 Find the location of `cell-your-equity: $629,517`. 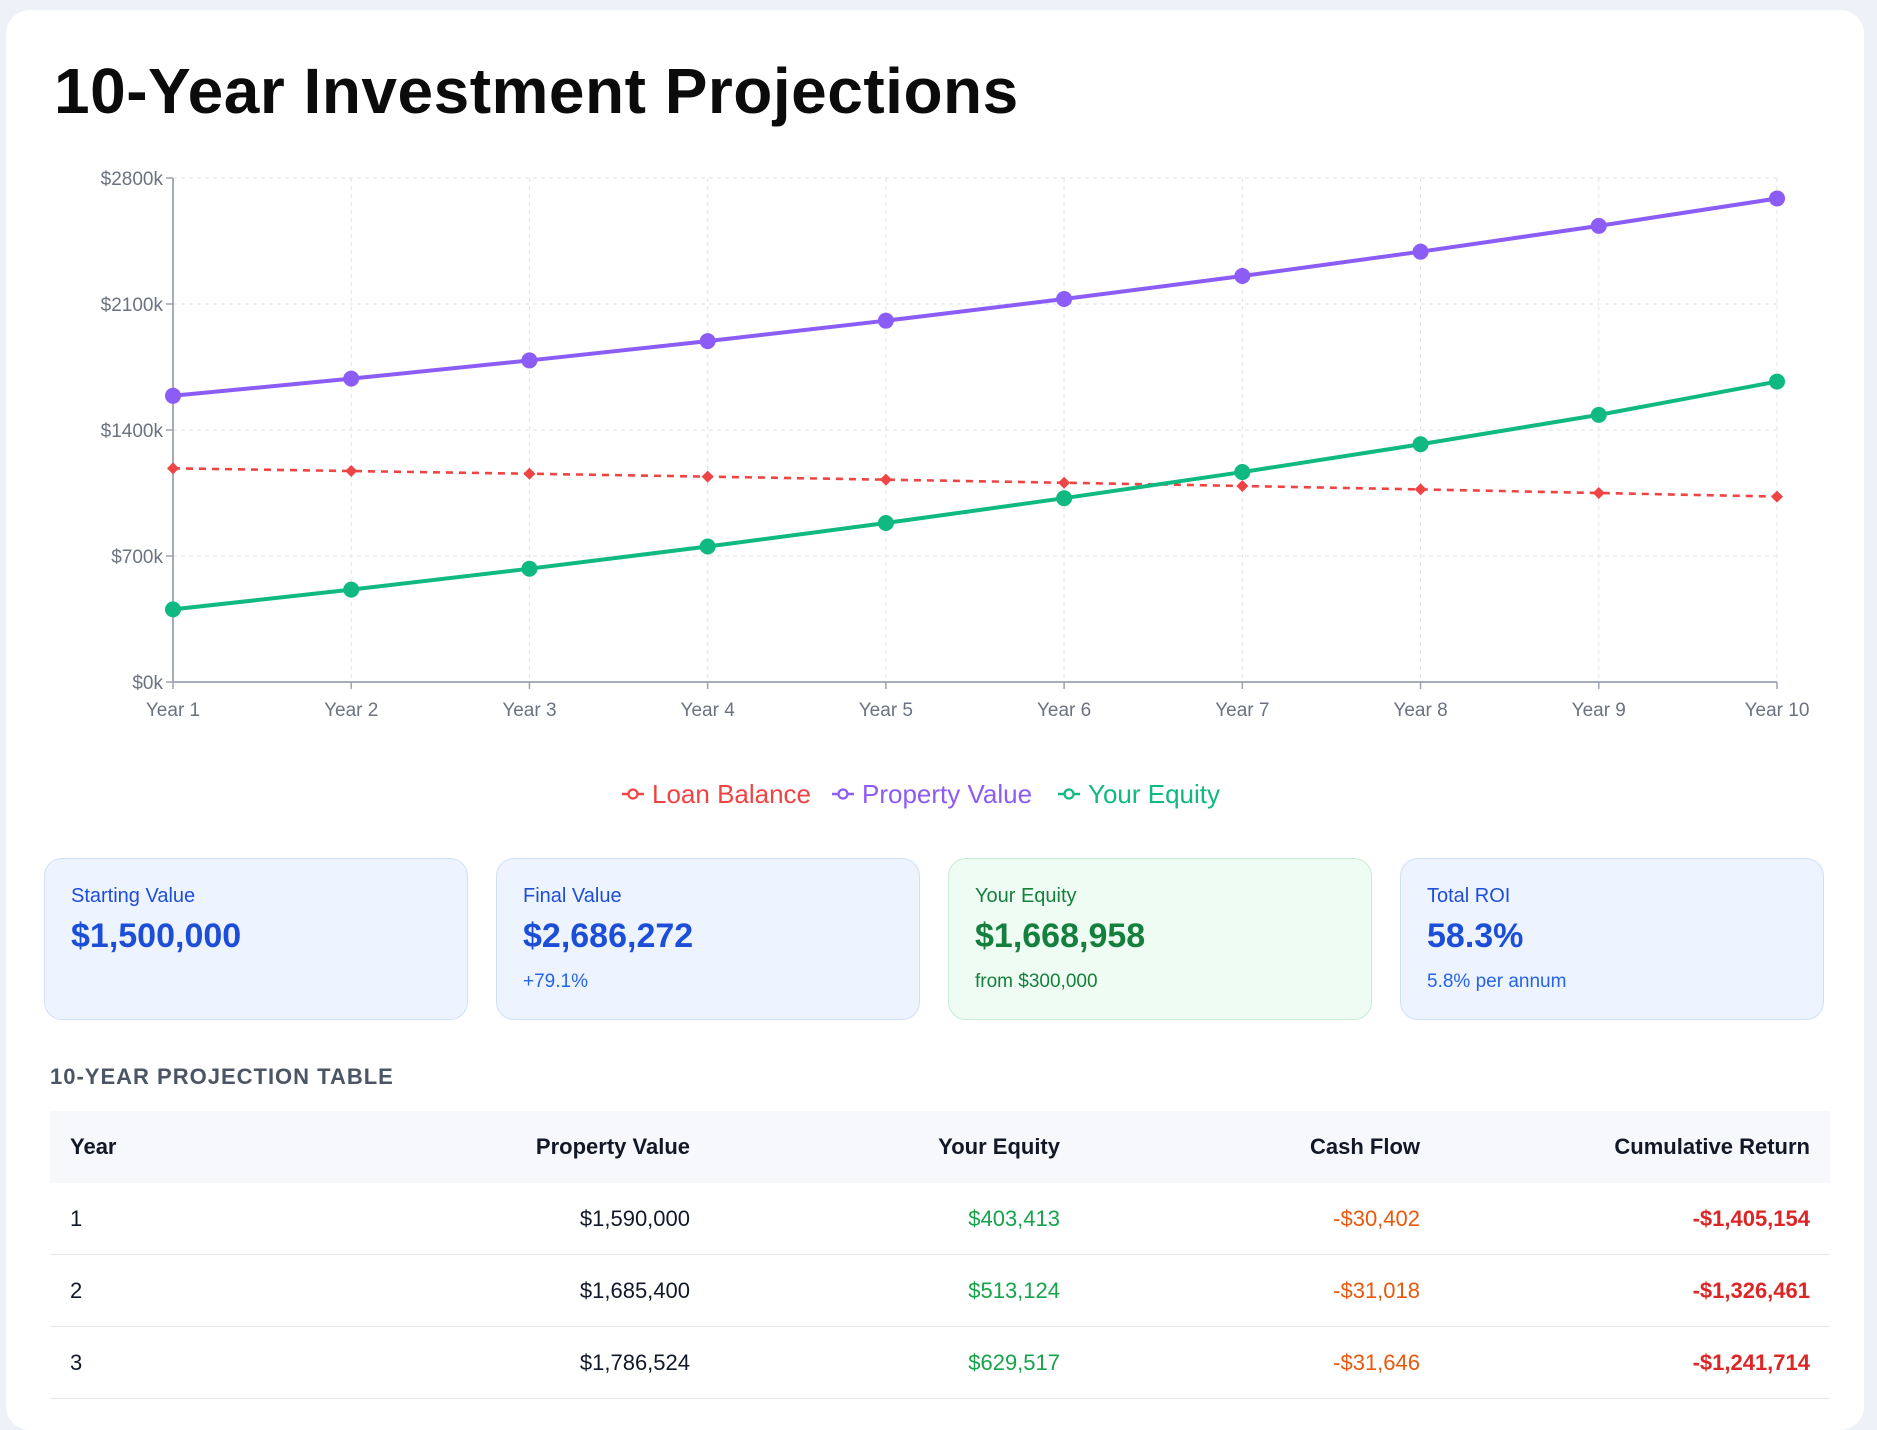

cell-your-equity: $629,517 is located at coordinates (895, 1362).